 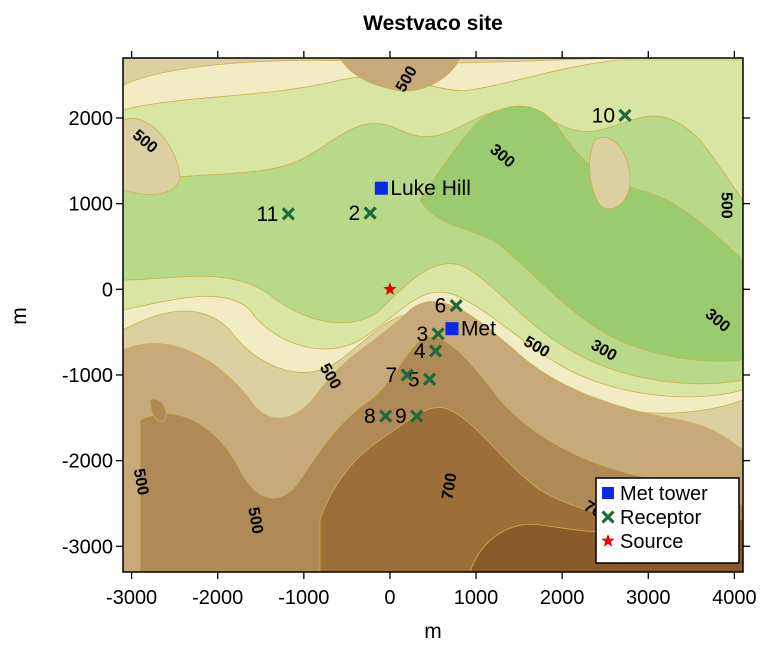 I want to click on x-axis-title: m, so click(x=433, y=631).